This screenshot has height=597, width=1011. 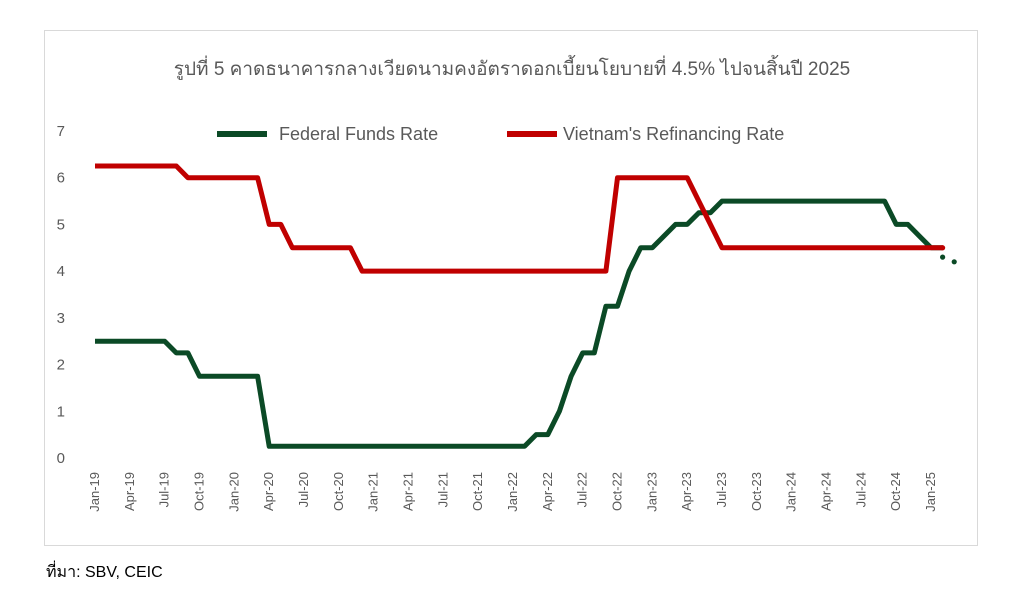 What do you see at coordinates (756, 491) in the screenshot?
I see `x-tick-label: Oct-23` at bounding box center [756, 491].